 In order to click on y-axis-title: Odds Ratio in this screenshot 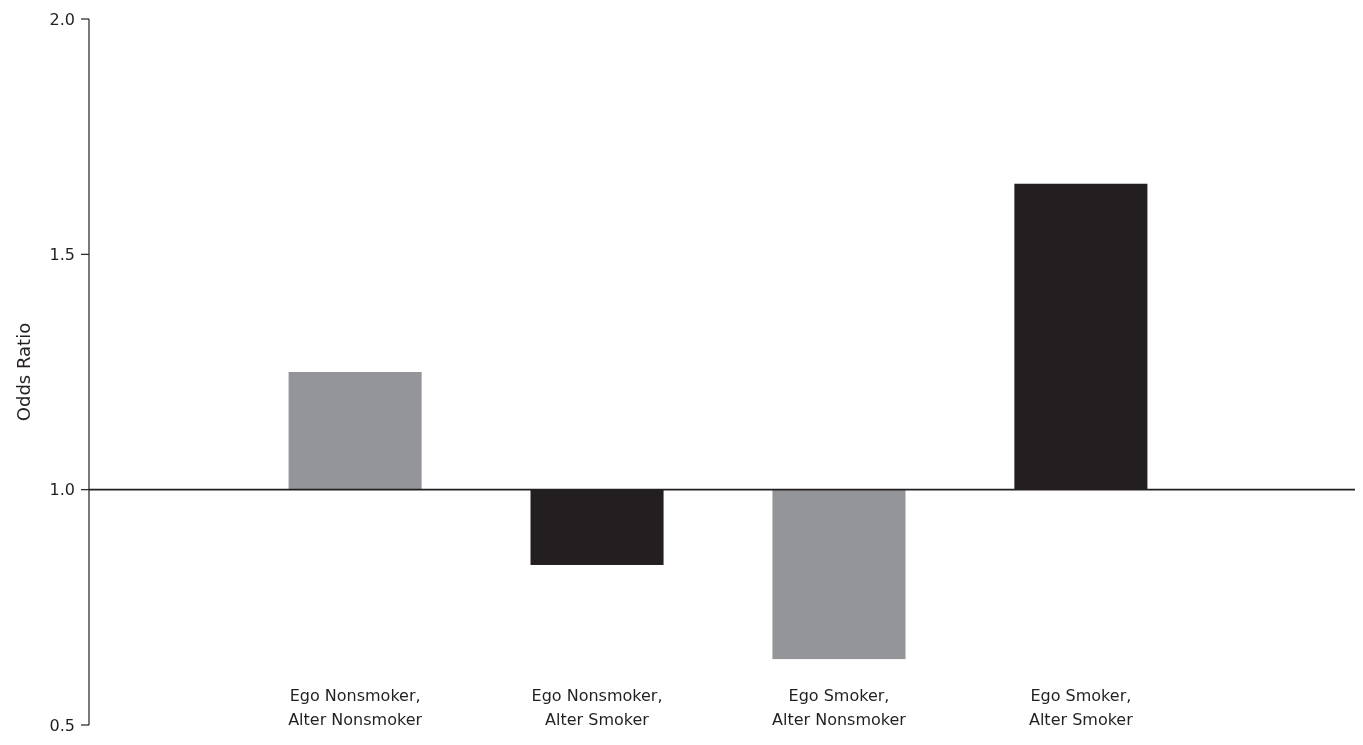, I will do `click(23, 372)`.